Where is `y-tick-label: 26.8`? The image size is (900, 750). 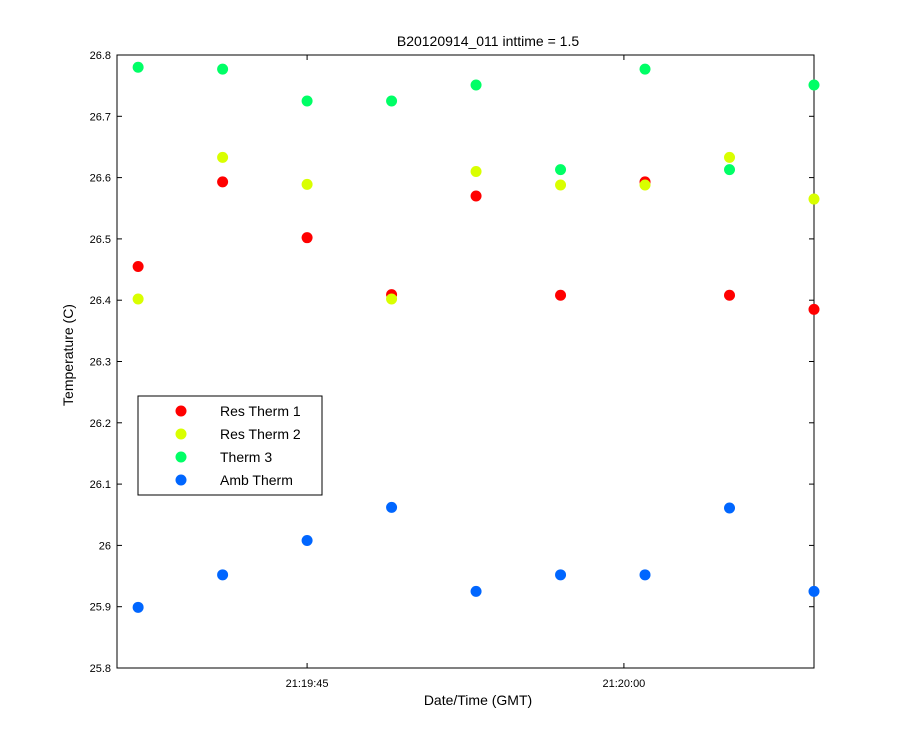
y-tick-label: 26.8 is located at coordinates (100, 56).